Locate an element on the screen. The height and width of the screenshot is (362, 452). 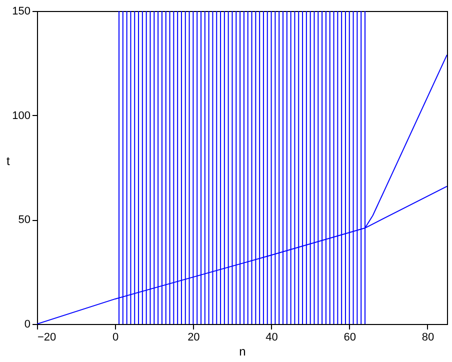
y-tick-label: 150 is located at coordinates (21, 12).